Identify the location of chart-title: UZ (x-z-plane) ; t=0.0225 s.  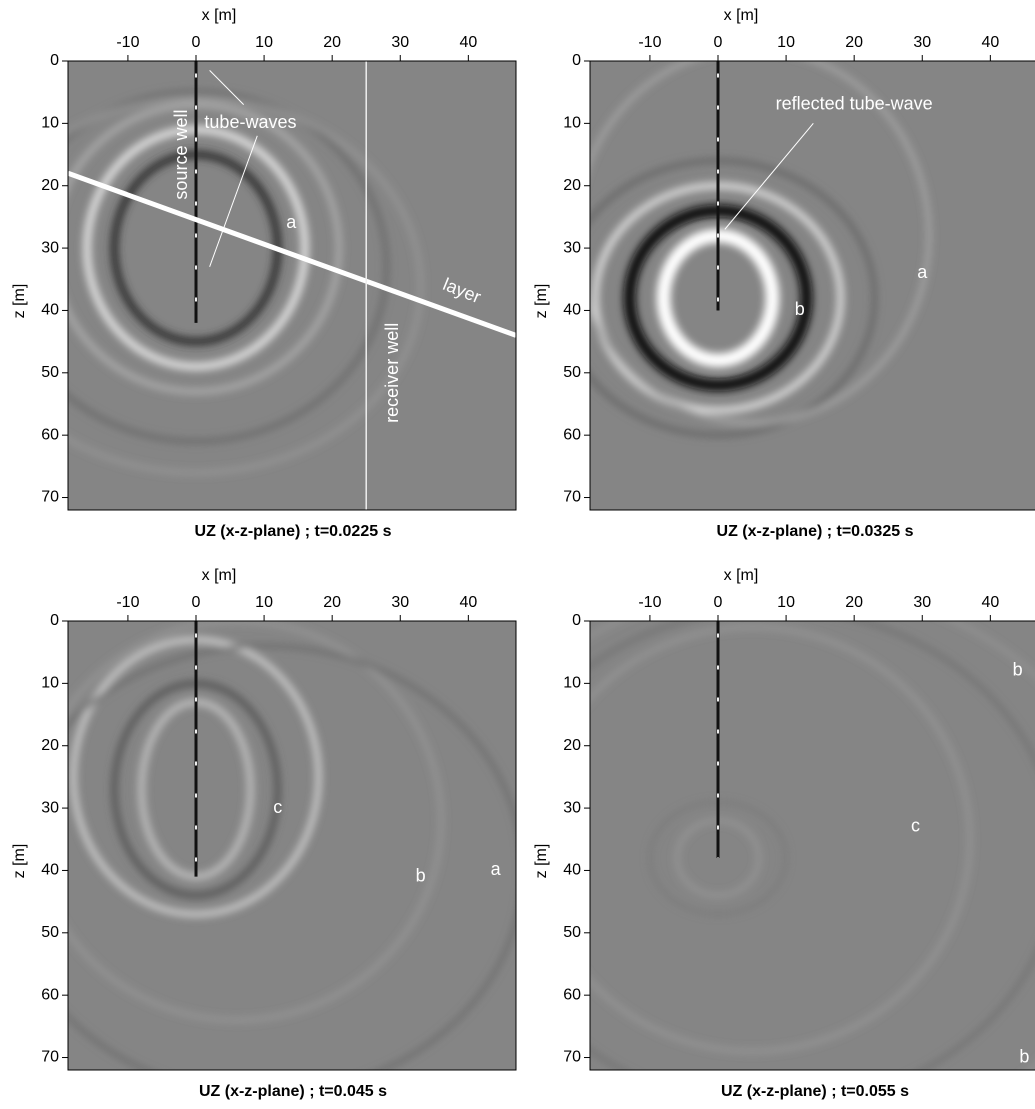
(293, 531).